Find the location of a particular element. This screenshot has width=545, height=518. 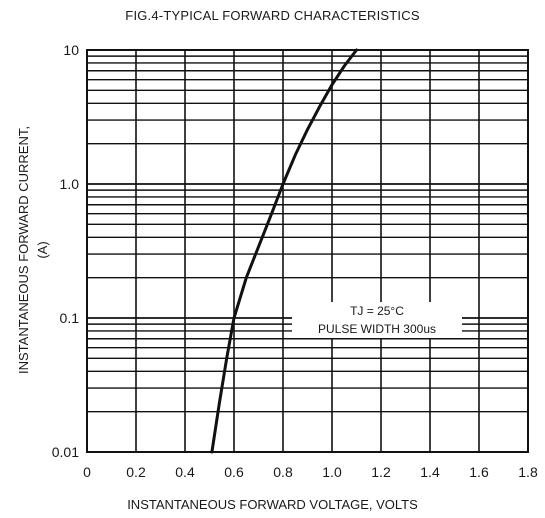

x-tick-label: 1.8 is located at coordinates (528, 472).